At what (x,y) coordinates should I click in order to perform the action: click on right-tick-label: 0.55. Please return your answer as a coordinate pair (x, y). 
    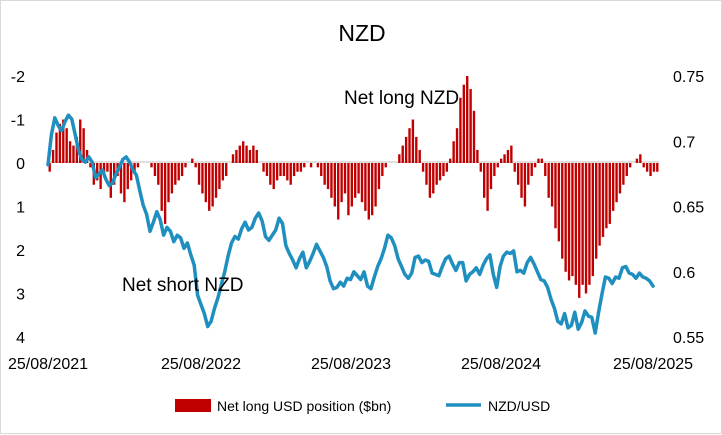
    Looking at the image, I should click on (688, 338).